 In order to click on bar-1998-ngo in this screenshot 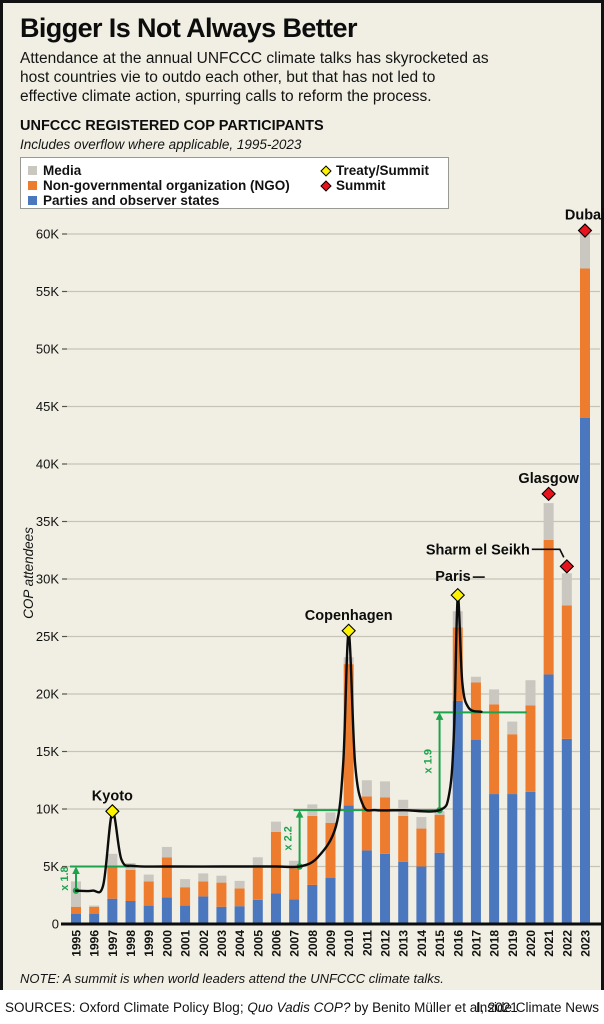, I will do `click(130, 885)`.